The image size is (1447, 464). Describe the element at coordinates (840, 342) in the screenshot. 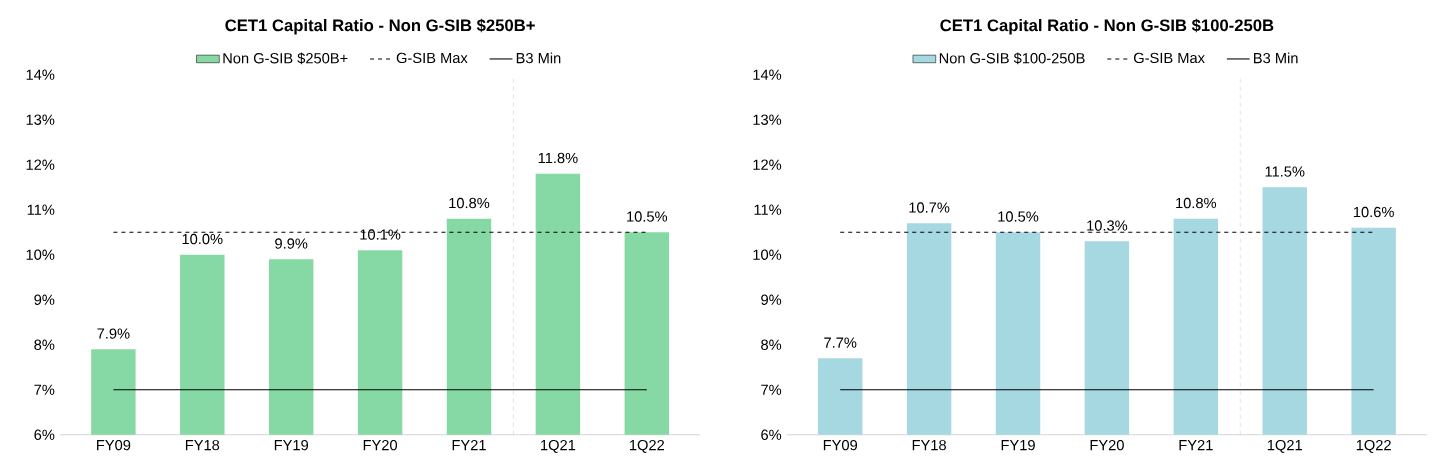

I see `data-label: 7.7%` at that location.